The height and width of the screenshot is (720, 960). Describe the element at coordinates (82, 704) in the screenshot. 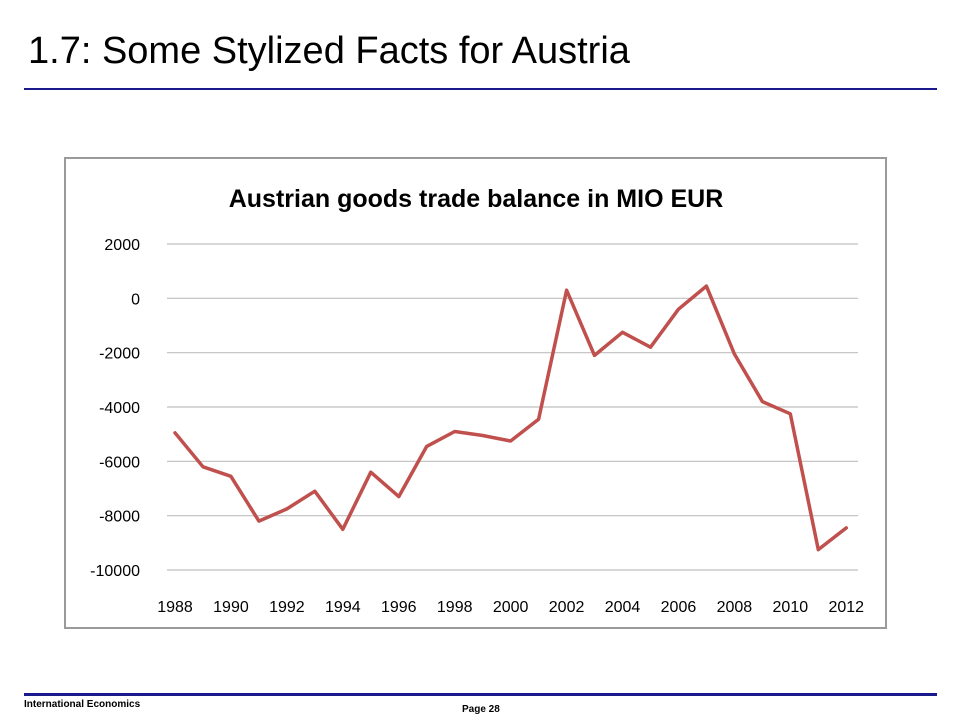

I see `footer-course-name: International Economics` at that location.